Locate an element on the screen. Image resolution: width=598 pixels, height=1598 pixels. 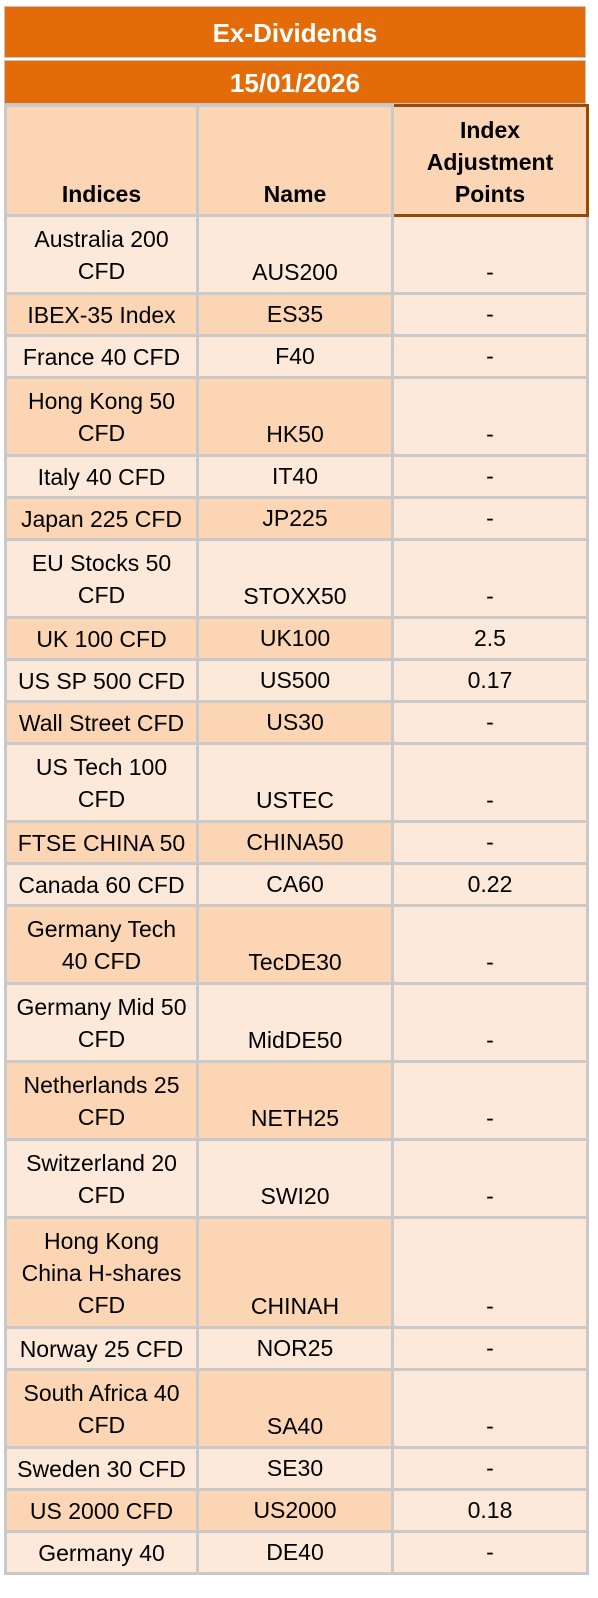
table-row: Wall Street CFD US30 - is located at coordinates (296, 722).